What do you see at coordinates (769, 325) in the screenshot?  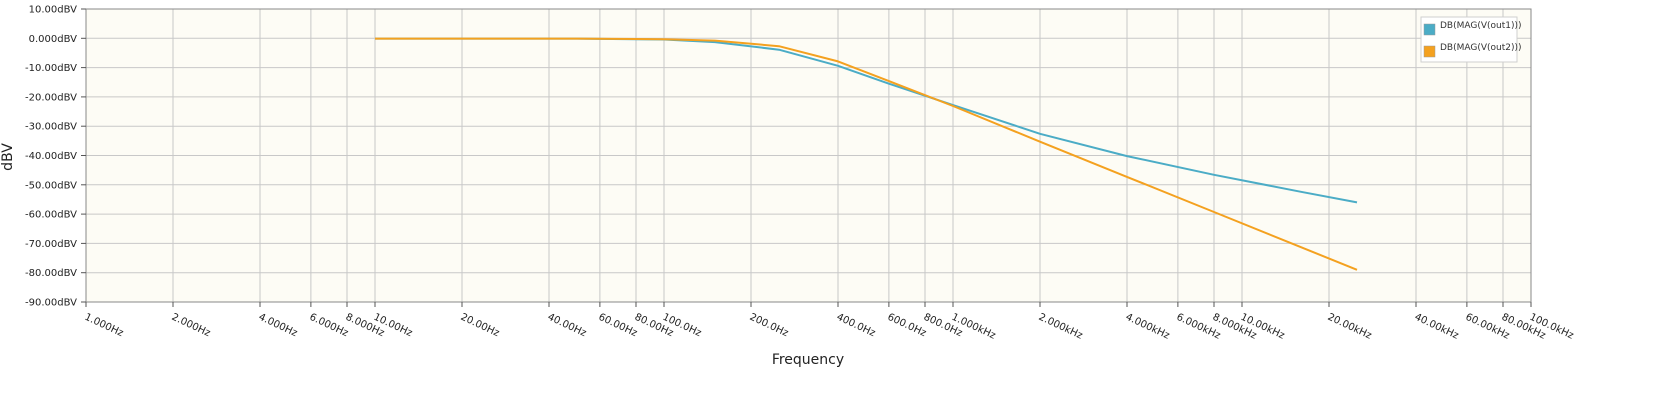 I see `x-tick-label: 200.0Hz` at bounding box center [769, 325].